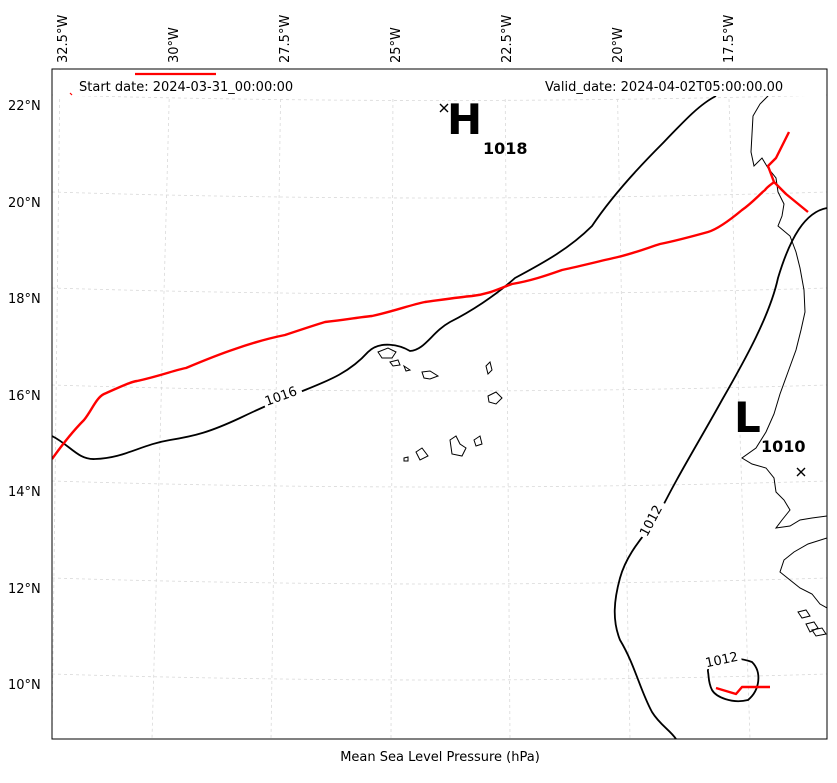  Describe the element at coordinates (729, 39) in the screenshot. I see `lon-tick-label: 17.5°W` at that location.